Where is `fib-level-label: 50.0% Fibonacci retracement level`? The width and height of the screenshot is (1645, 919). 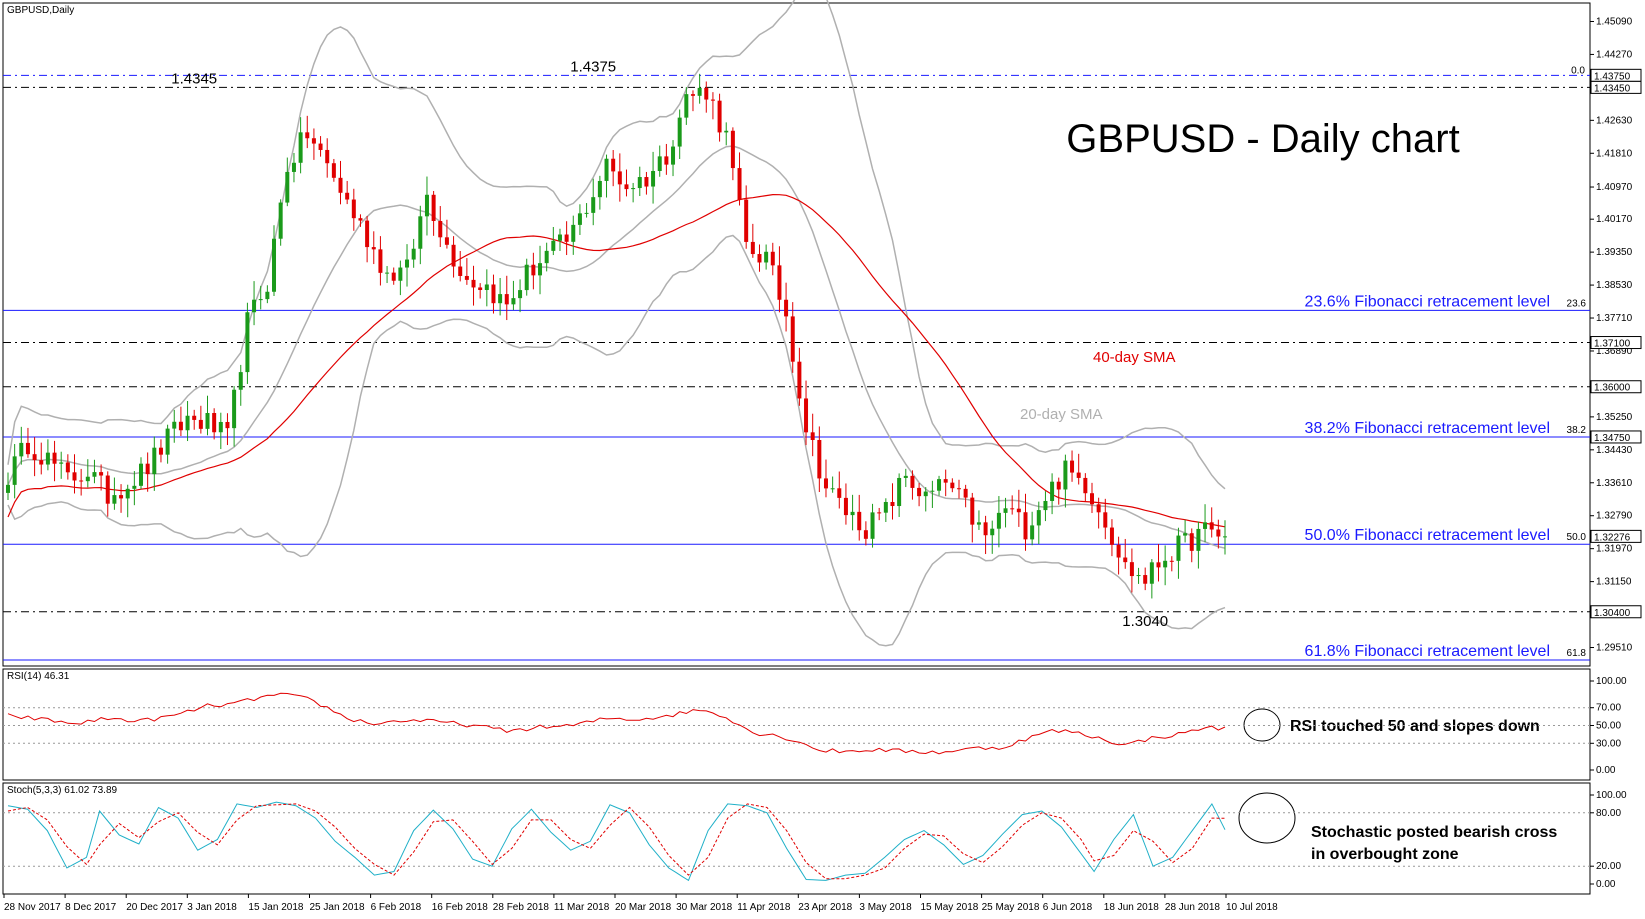
fib-level-label: 50.0% Fibonacci retracement level is located at coordinates (1427, 535).